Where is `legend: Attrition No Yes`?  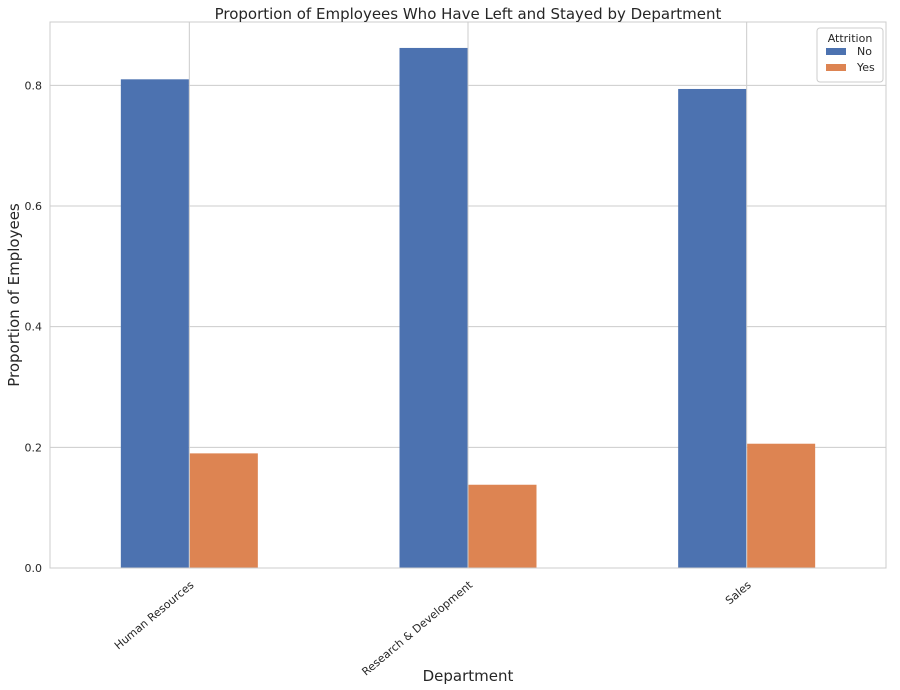 legend: Attrition No Yes is located at coordinates (850, 55).